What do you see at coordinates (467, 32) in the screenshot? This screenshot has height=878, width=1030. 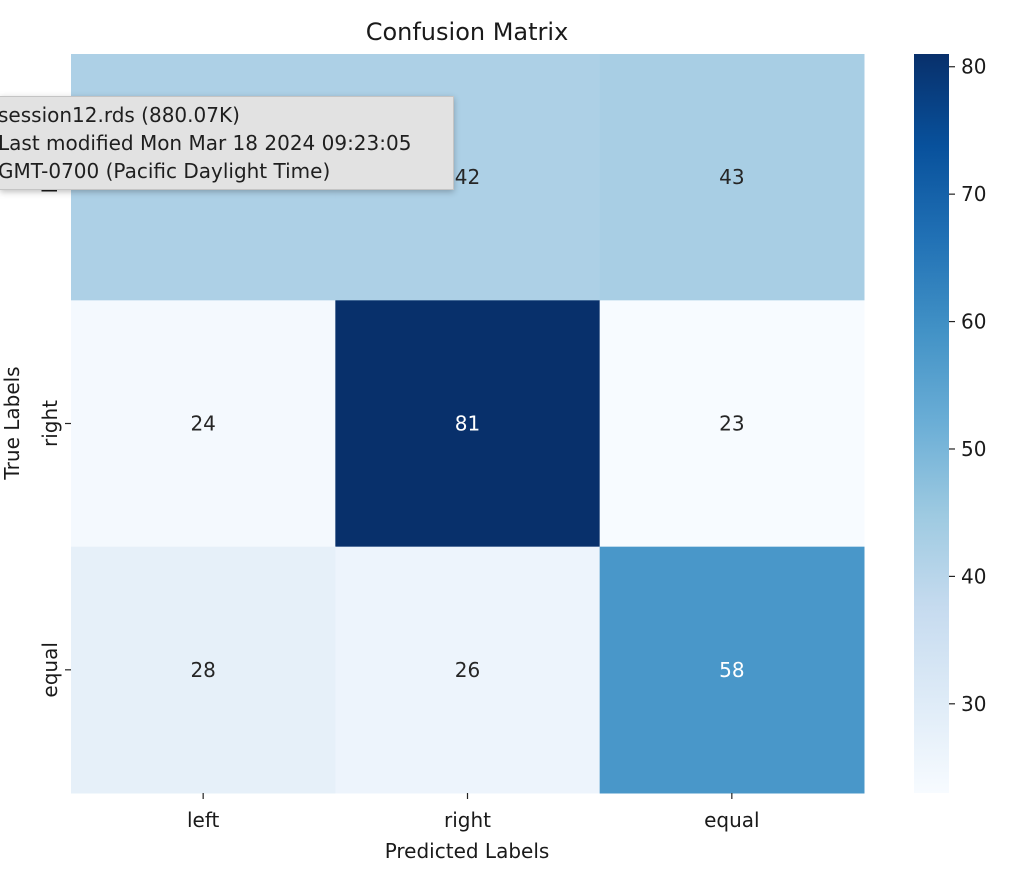 I see `chart-title: Confusion Matrix` at bounding box center [467, 32].